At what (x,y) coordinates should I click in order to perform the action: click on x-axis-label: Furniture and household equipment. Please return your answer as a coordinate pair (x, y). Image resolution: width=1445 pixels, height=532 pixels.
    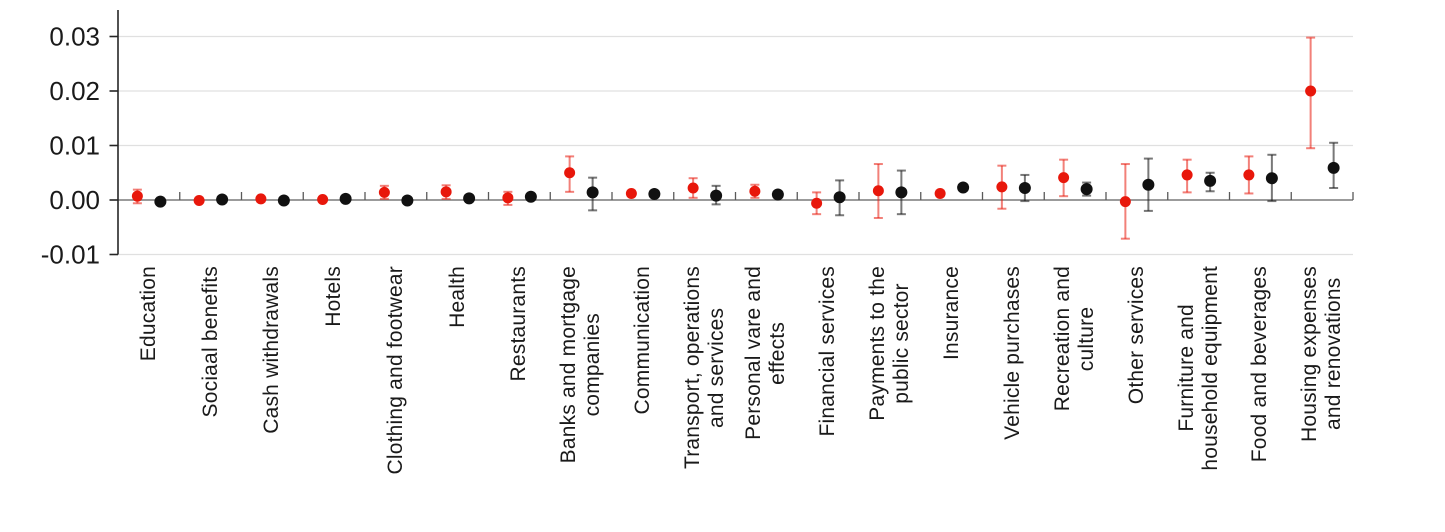
    Looking at the image, I should click on (1198, 368).